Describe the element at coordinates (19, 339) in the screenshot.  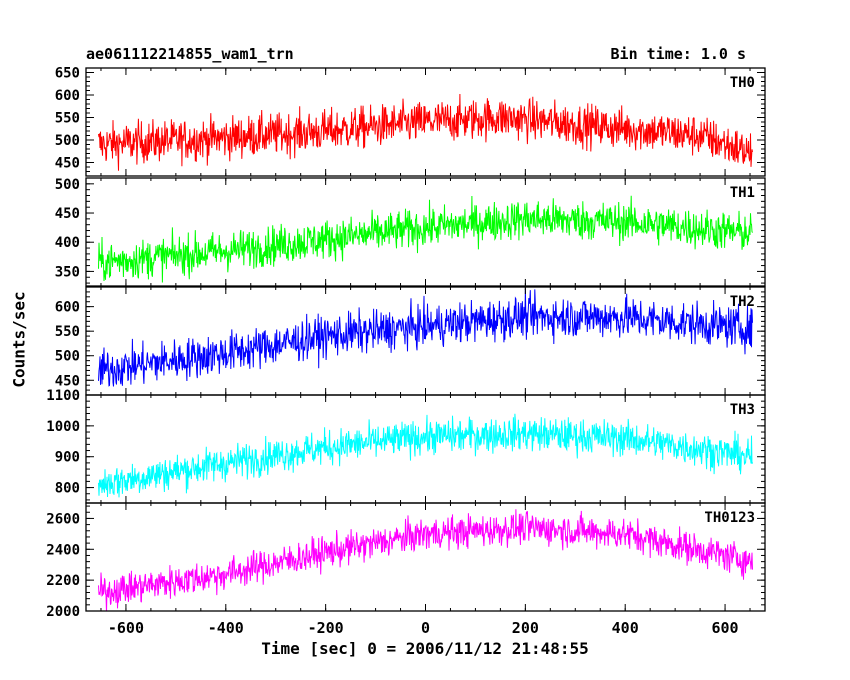
I see `y-axis-label: Counts/sec` at that location.